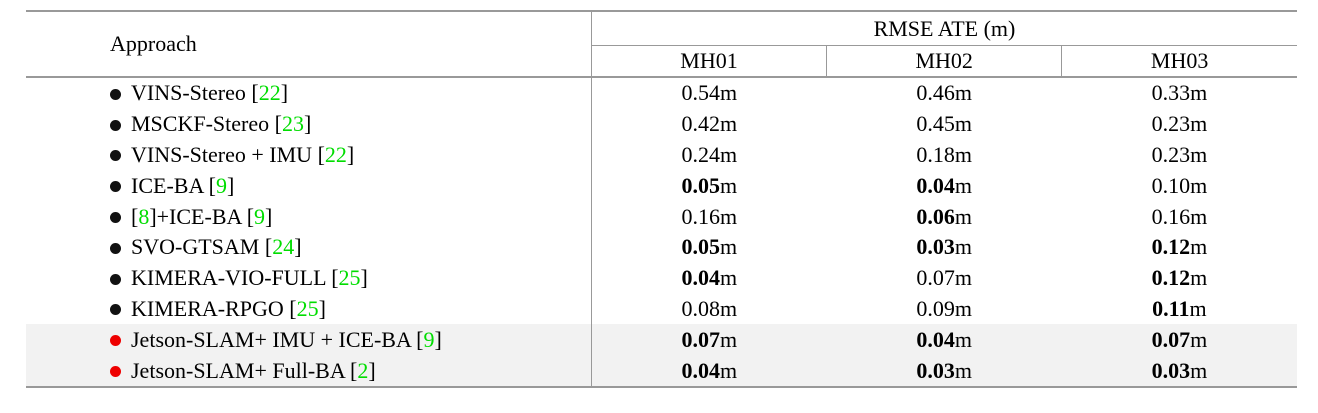 This screenshot has height=413, width=1318. What do you see at coordinates (1171, 308) in the screenshot?
I see `value-bold-part: 0.11` at bounding box center [1171, 308].